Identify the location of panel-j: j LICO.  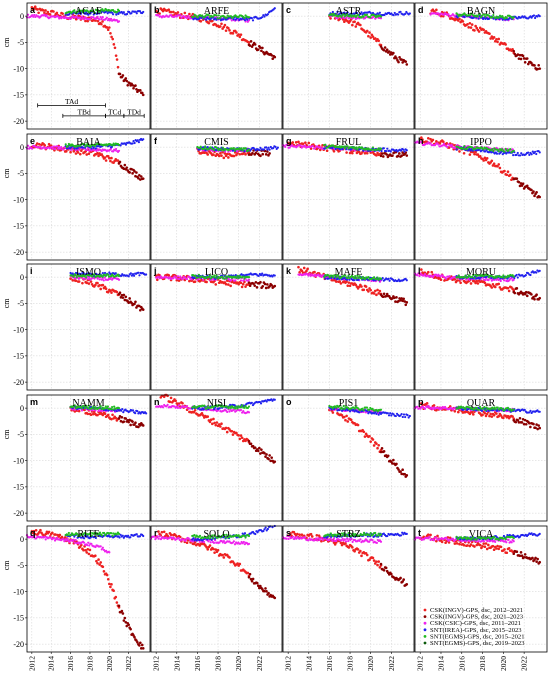
(216, 327).